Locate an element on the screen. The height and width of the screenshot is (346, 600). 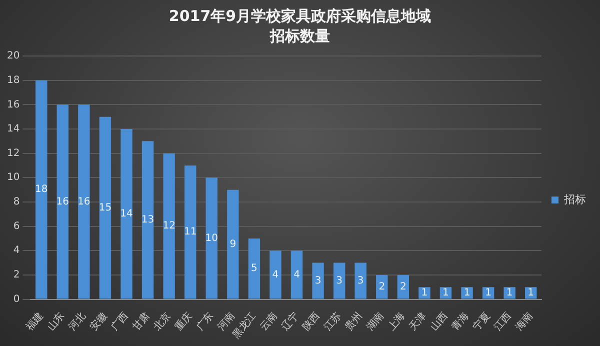
x-tick-label: 河北 is located at coordinates (77, 322).